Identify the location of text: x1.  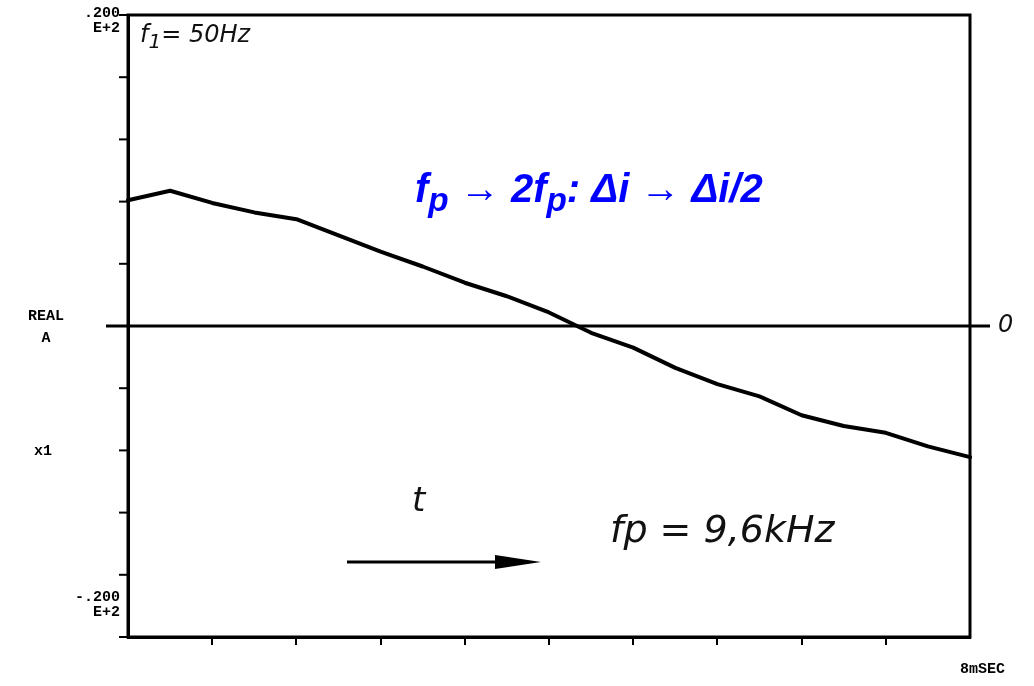
(43, 451).